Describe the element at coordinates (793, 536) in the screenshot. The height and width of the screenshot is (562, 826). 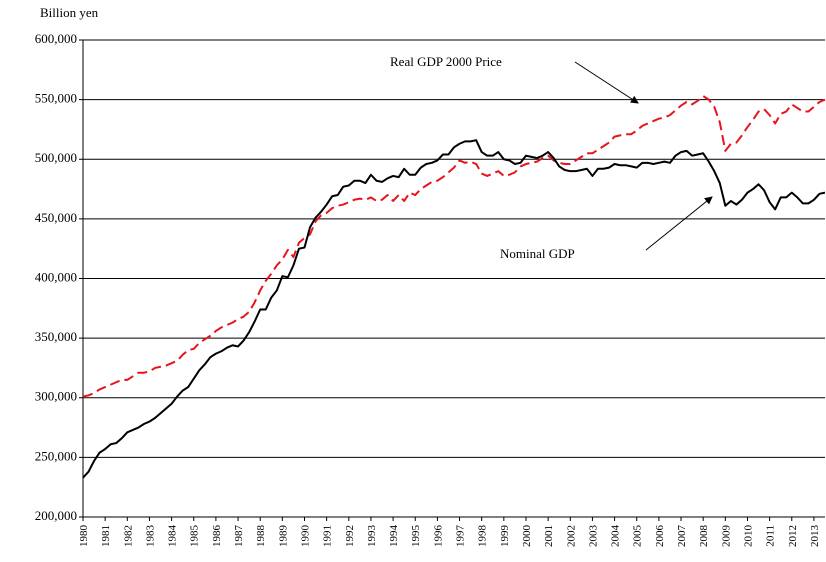
I see `x-tick-label: 2012` at that location.